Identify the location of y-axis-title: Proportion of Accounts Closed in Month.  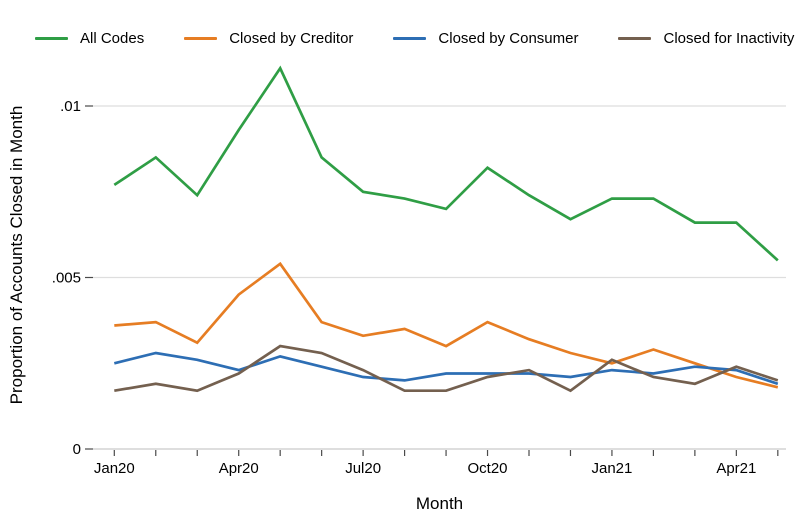
(16, 255).